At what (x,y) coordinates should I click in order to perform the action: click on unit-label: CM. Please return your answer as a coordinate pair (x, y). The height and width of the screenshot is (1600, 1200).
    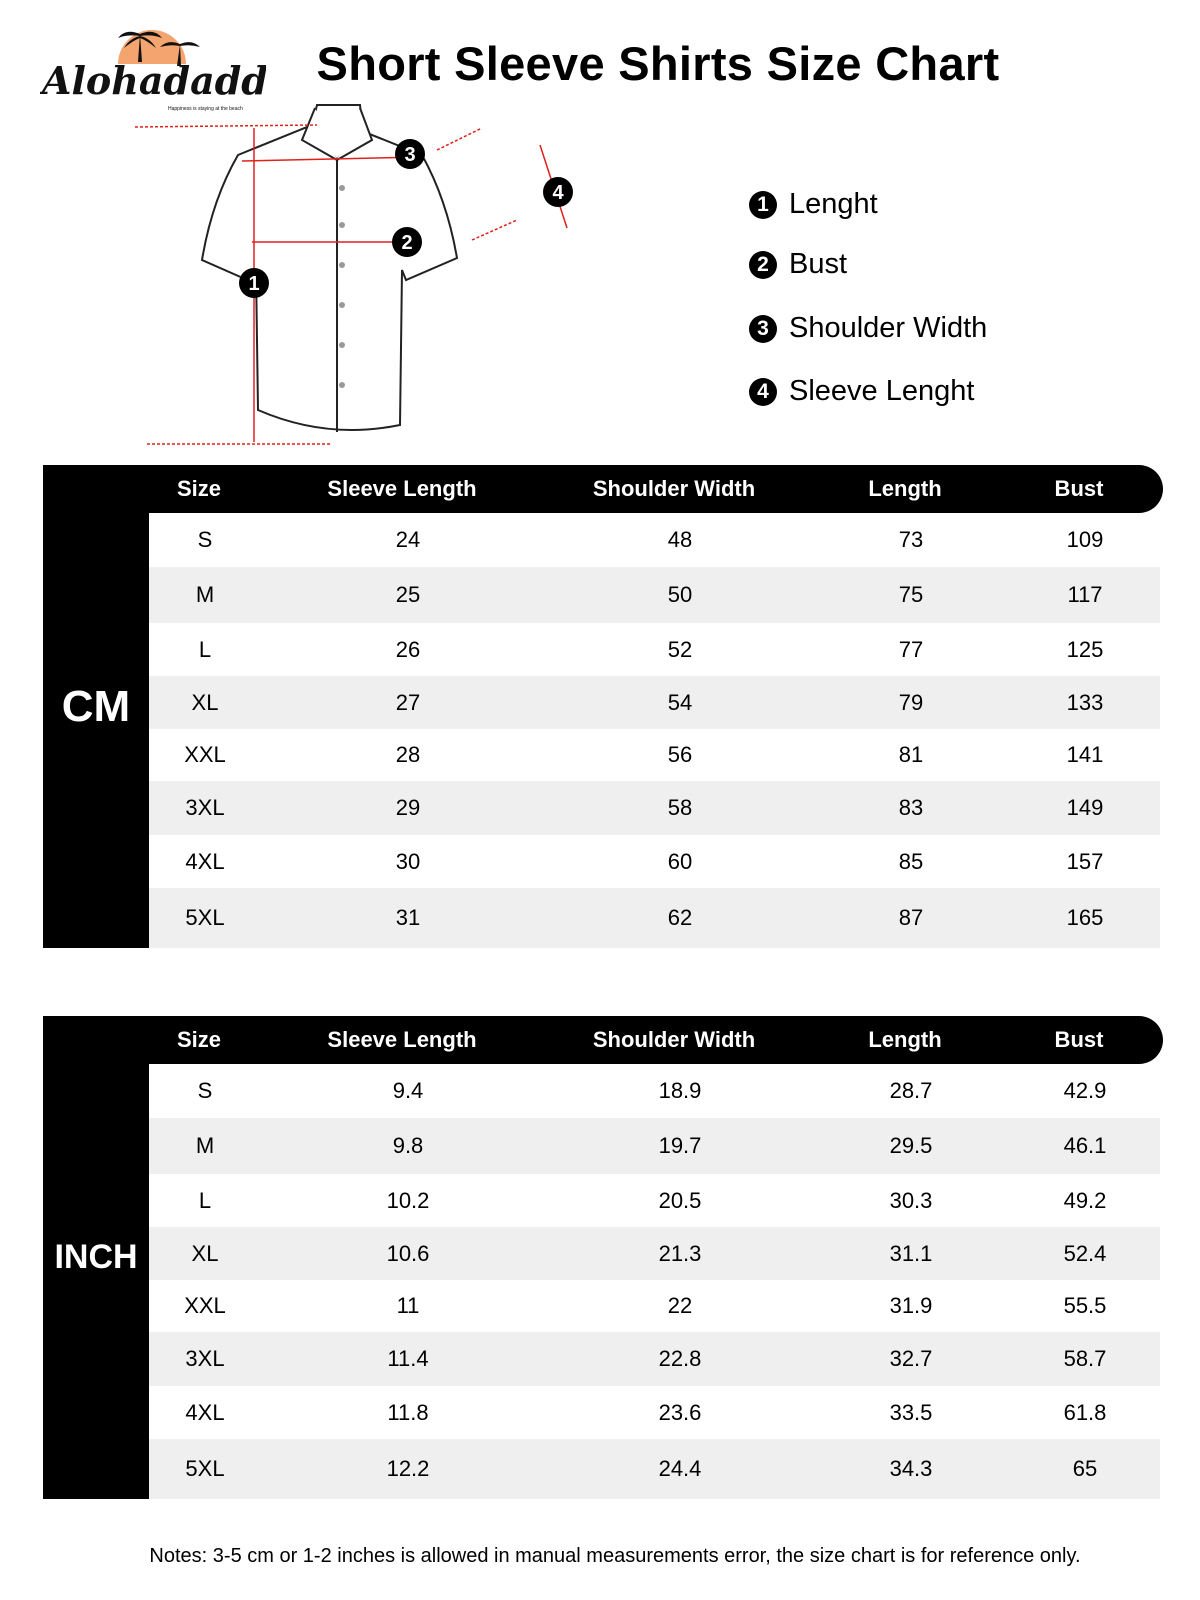
    Looking at the image, I should click on (96, 706).